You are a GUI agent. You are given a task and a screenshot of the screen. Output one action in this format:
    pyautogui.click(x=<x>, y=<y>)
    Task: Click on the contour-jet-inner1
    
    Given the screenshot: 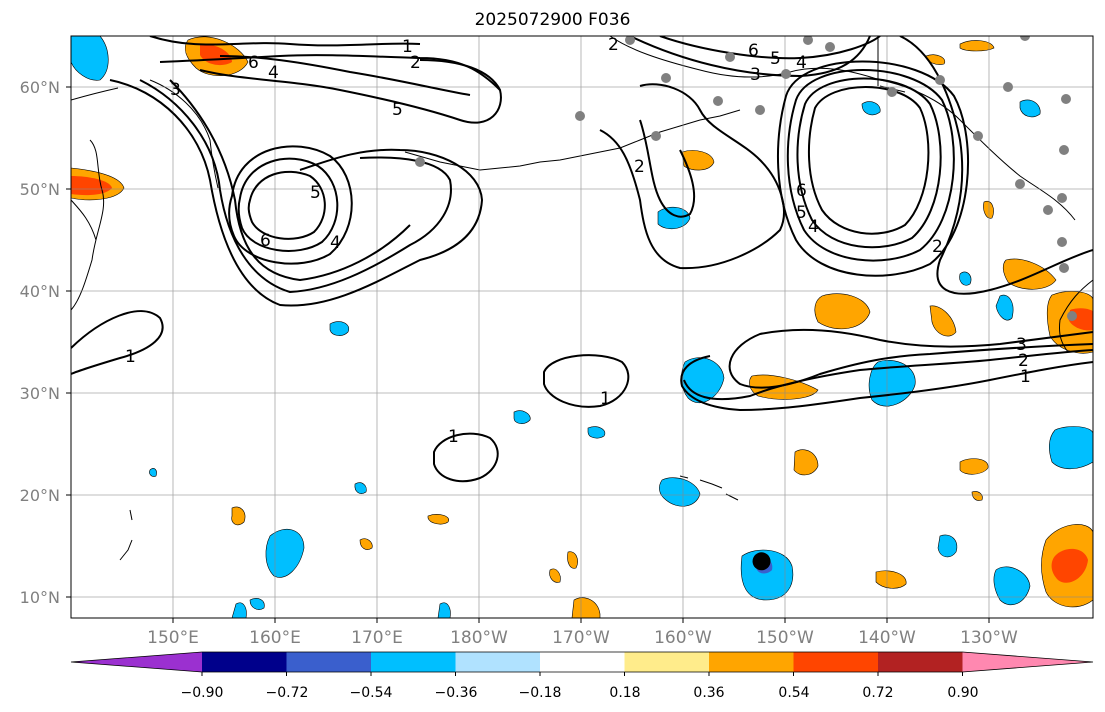 What is the action you would take?
    pyautogui.click(x=290, y=180)
    